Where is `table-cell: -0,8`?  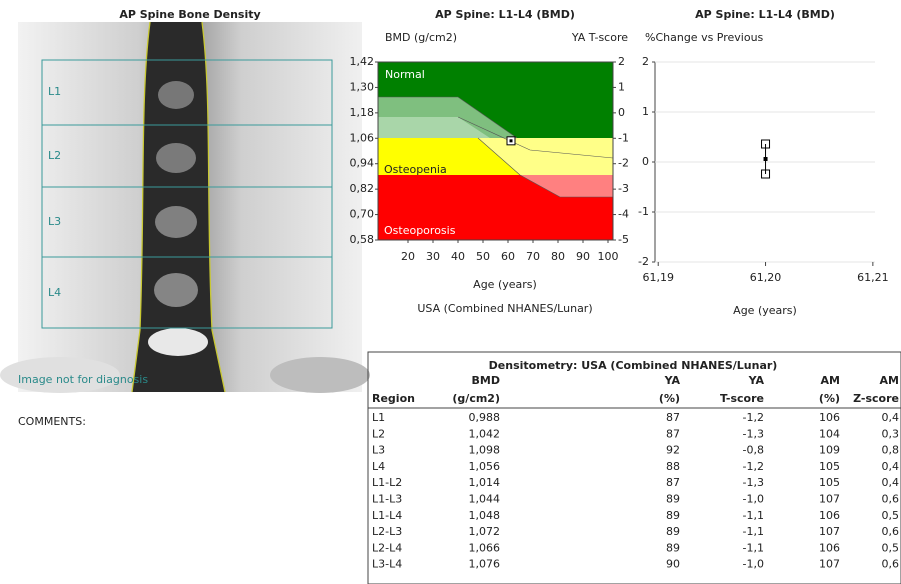 table-cell: -0,8 is located at coordinates (753, 450).